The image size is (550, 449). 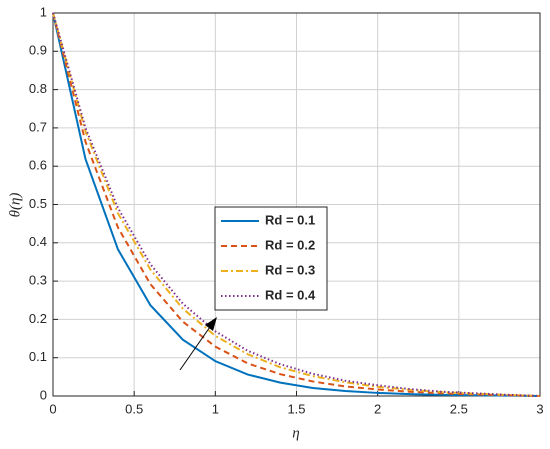 I want to click on y-axis-label: θ(η), so click(x=15, y=205).